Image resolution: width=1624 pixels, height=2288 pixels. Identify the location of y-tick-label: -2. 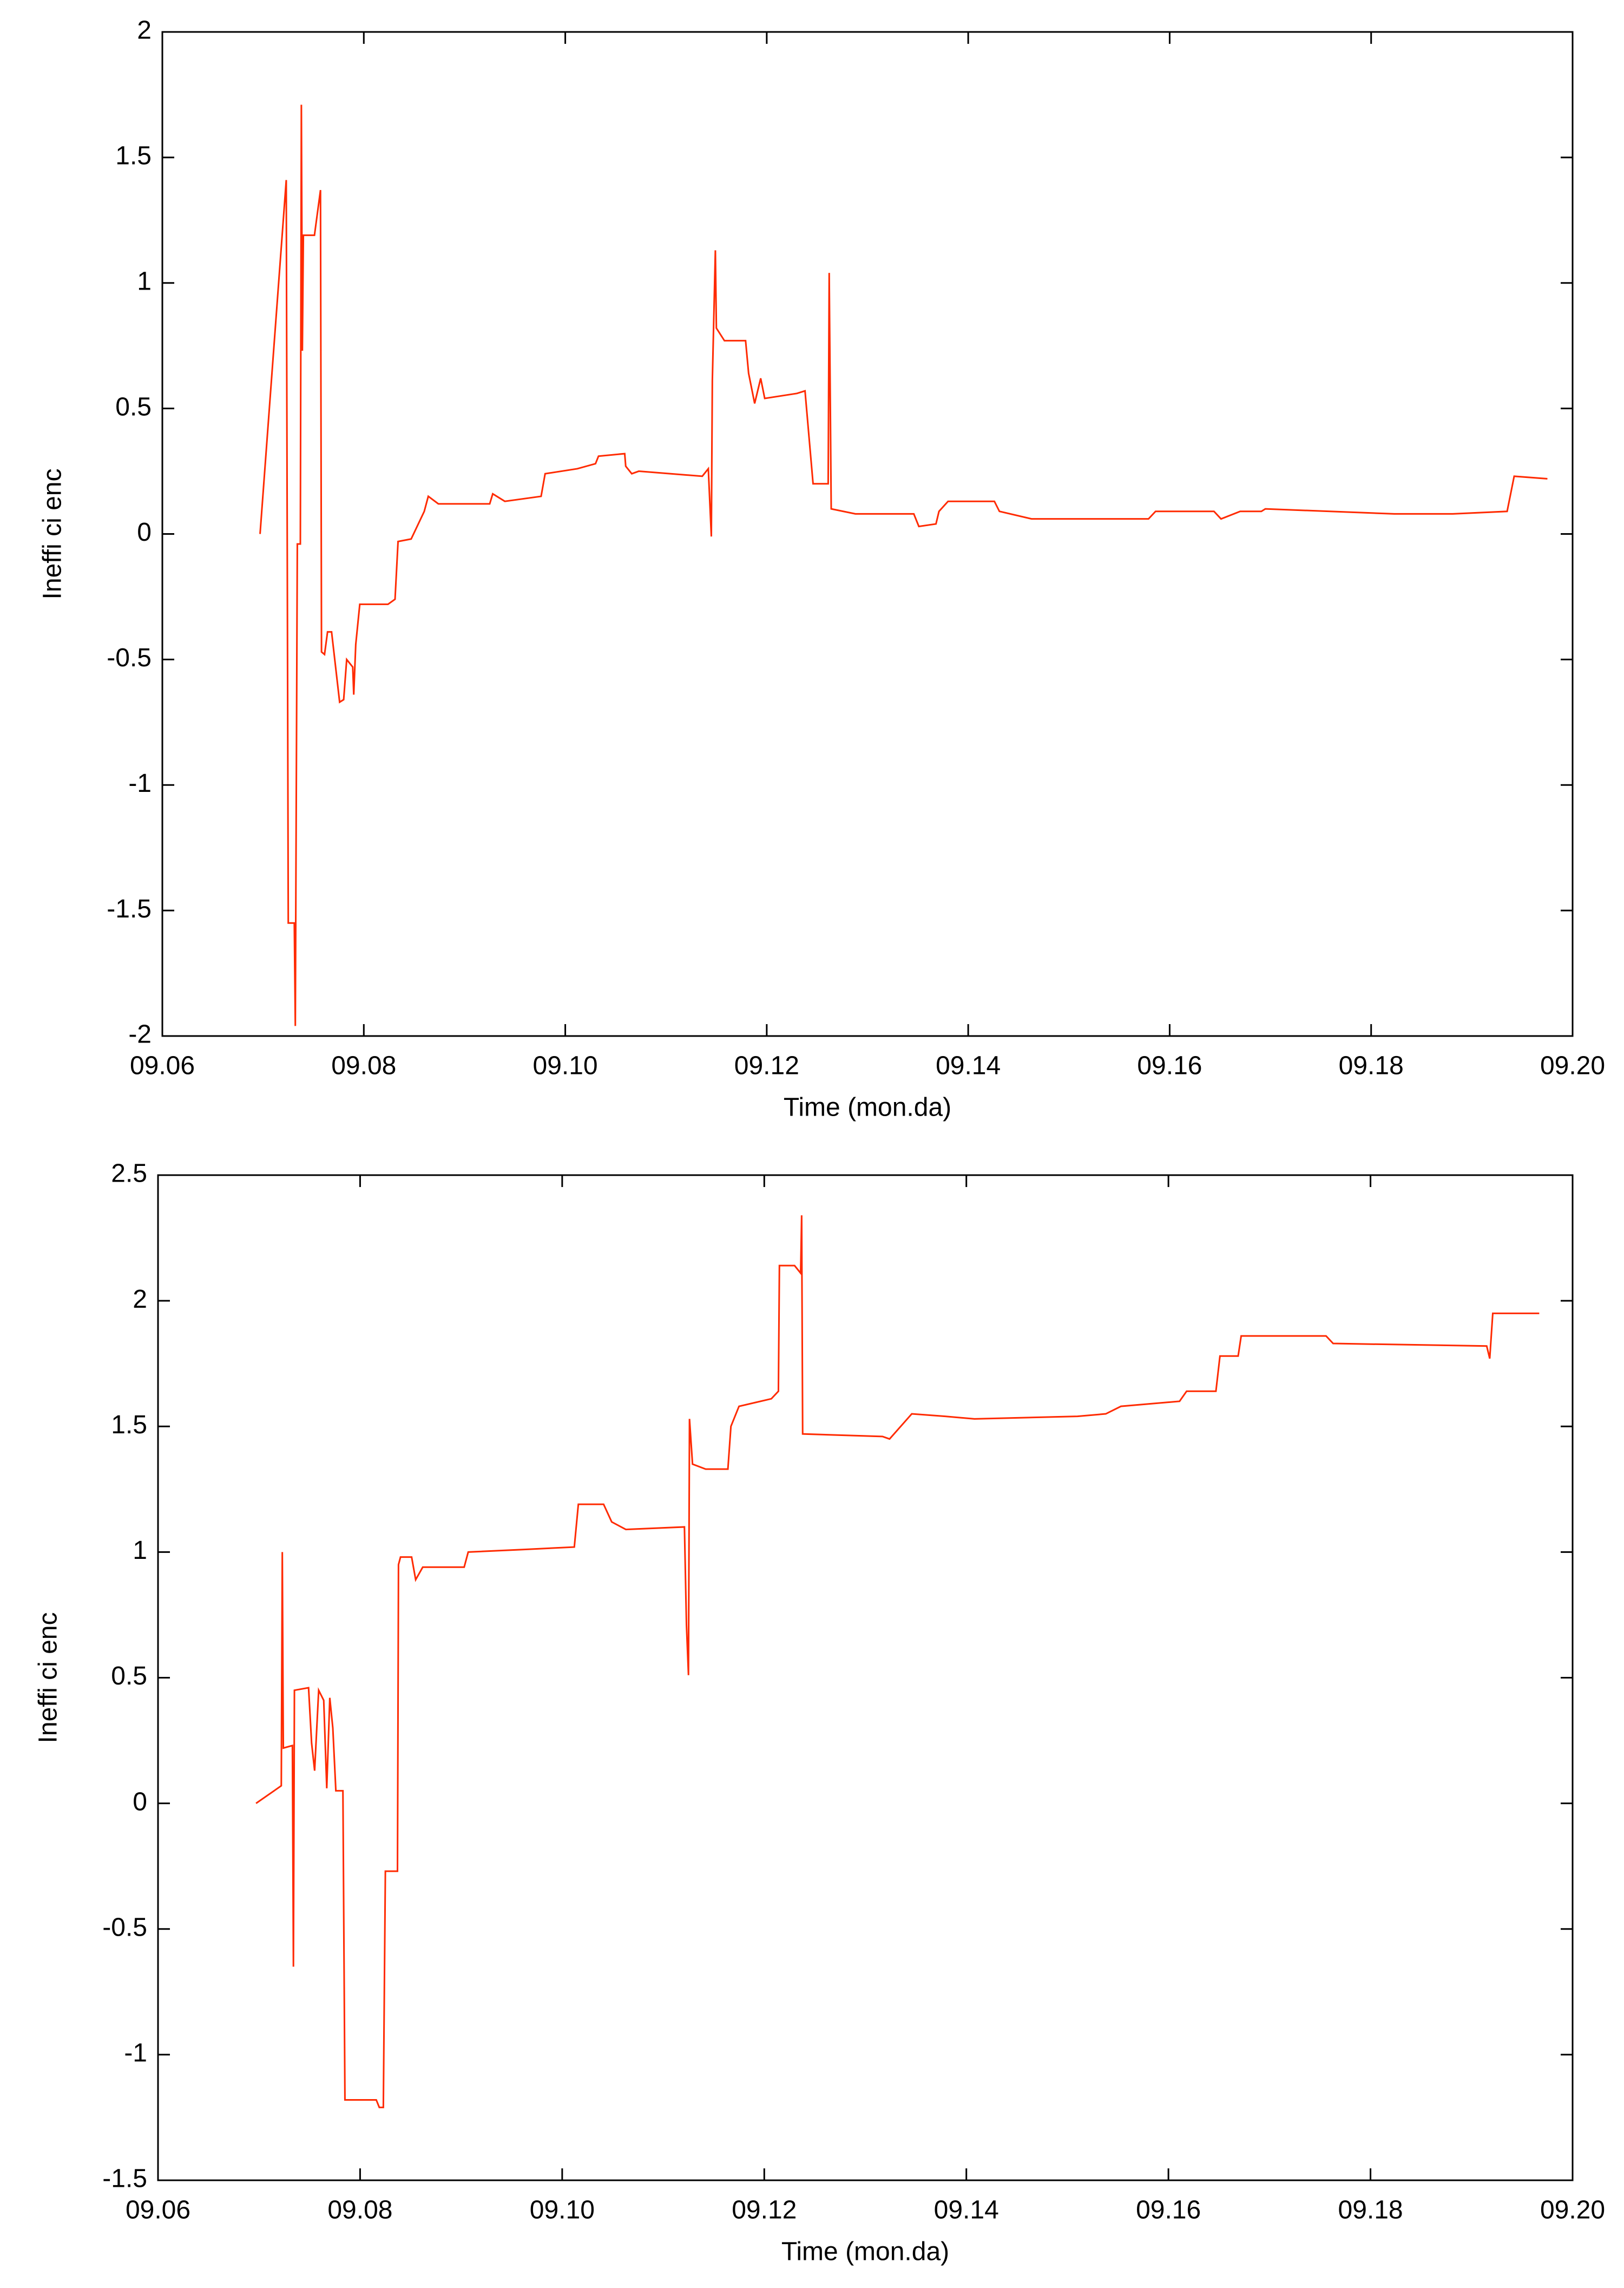
(140, 1034).